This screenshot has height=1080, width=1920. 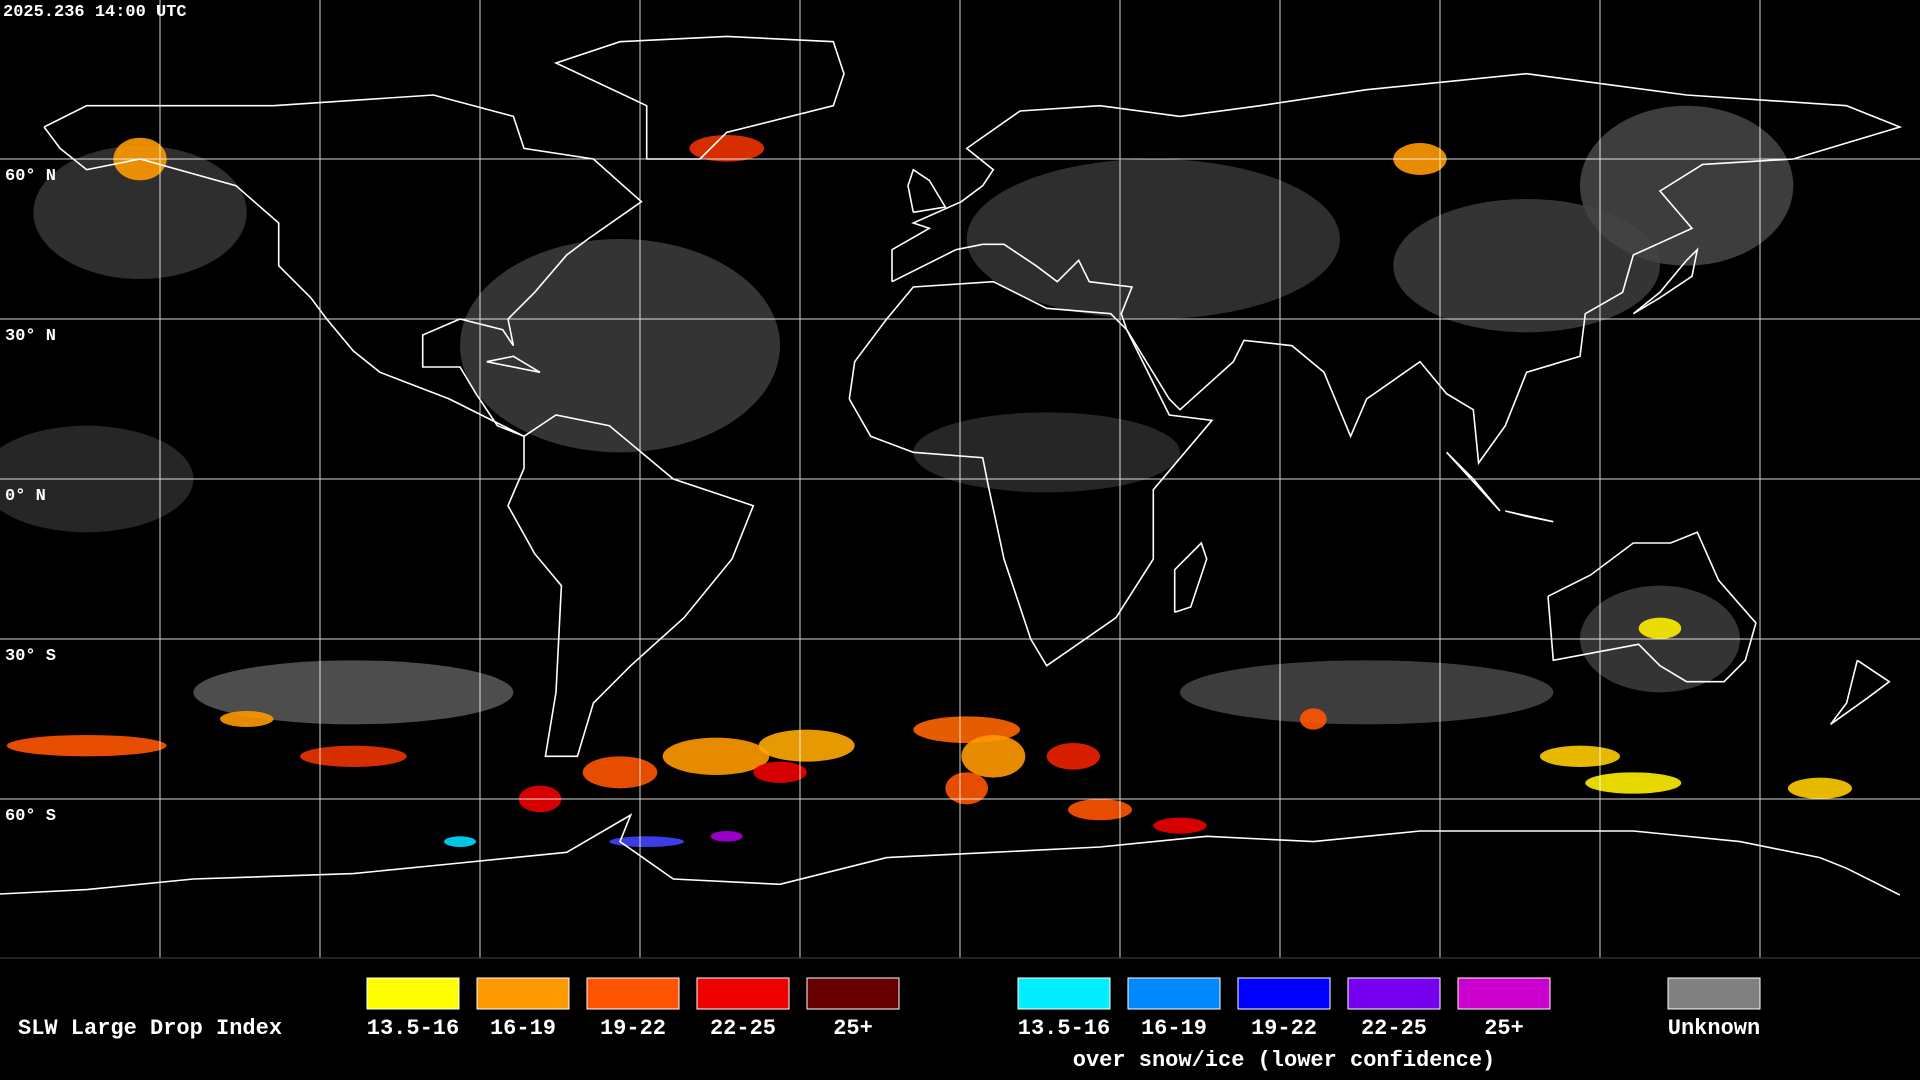 I want to click on legend-title: SLW Large Drop Index, so click(x=150, y=1028).